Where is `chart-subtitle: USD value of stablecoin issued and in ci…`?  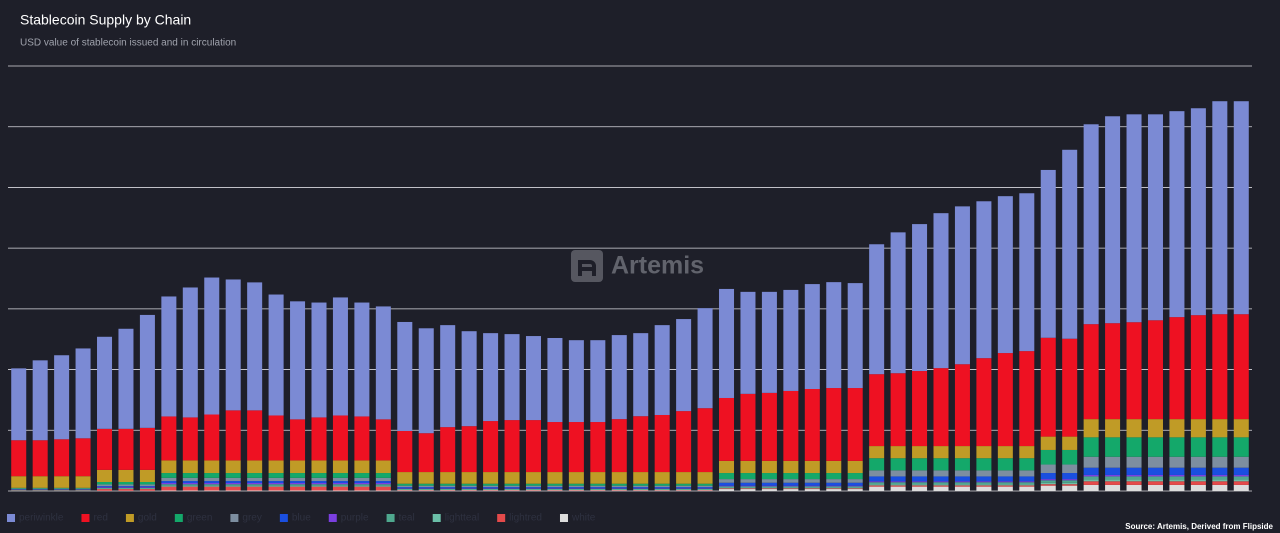 chart-subtitle: USD value of stablecoin issued and in ci… is located at coordinates (128, 43).